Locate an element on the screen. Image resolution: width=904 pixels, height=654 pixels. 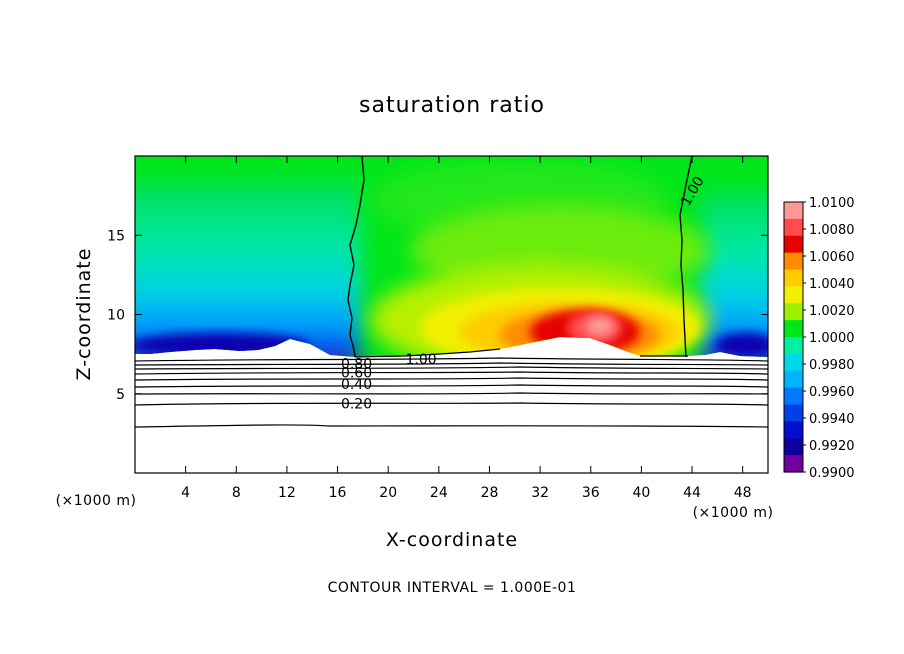
x-tick-label: 32 is located at coordinates (540, 493).